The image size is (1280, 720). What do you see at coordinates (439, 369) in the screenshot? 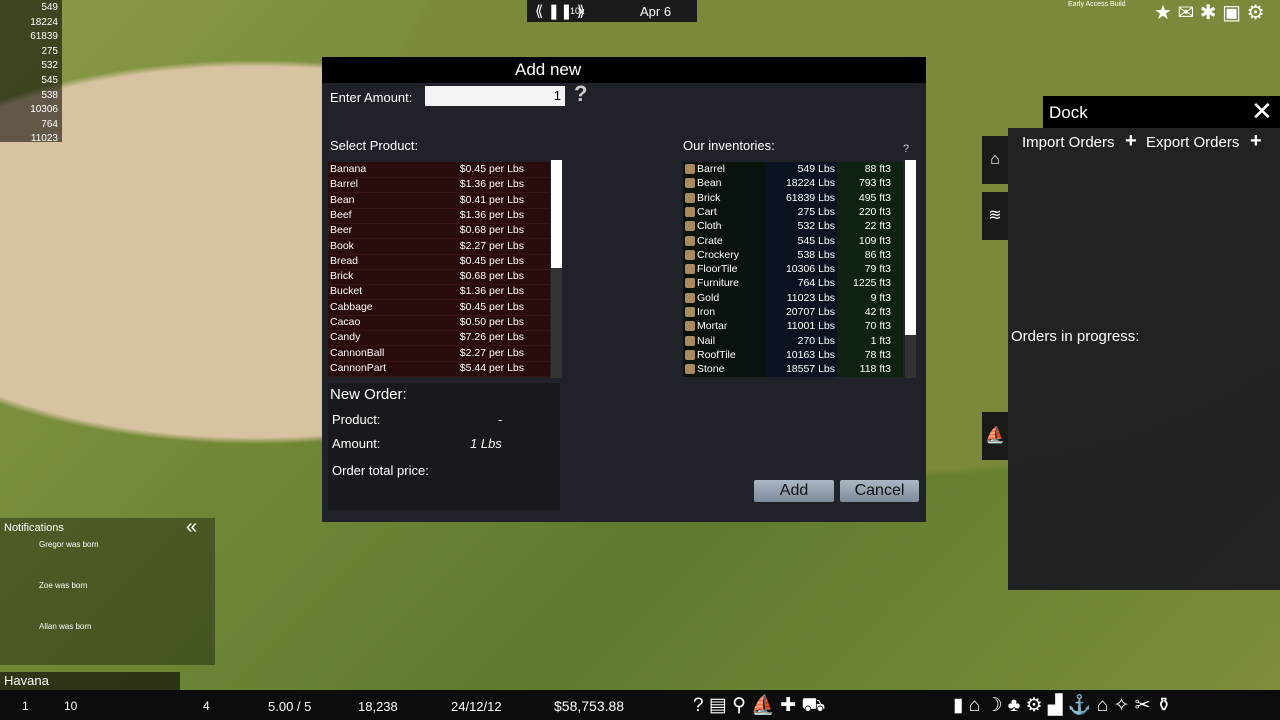
I see `product-row: CannonPart $5.44 per Lbs` at bounding box center [439, 369].